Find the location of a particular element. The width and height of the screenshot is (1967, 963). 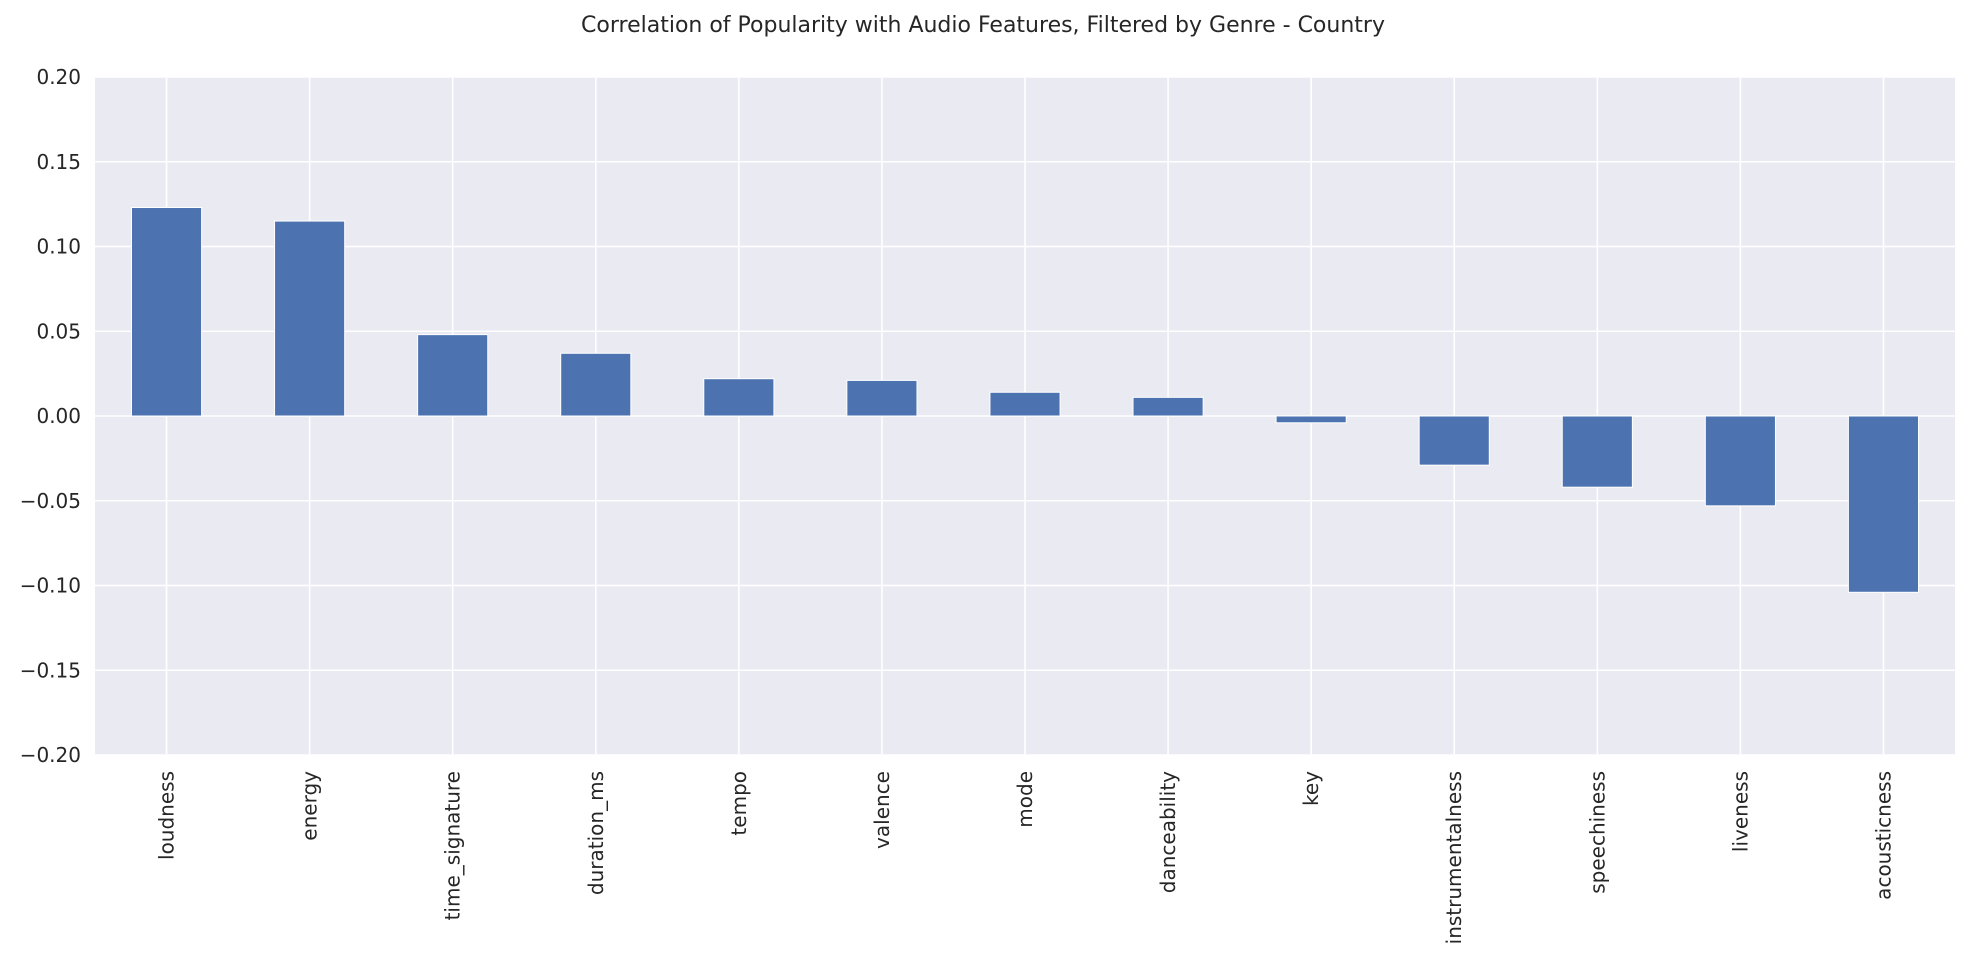

x-tick-label: instrumentalness is located at coordinates (1454, 857).